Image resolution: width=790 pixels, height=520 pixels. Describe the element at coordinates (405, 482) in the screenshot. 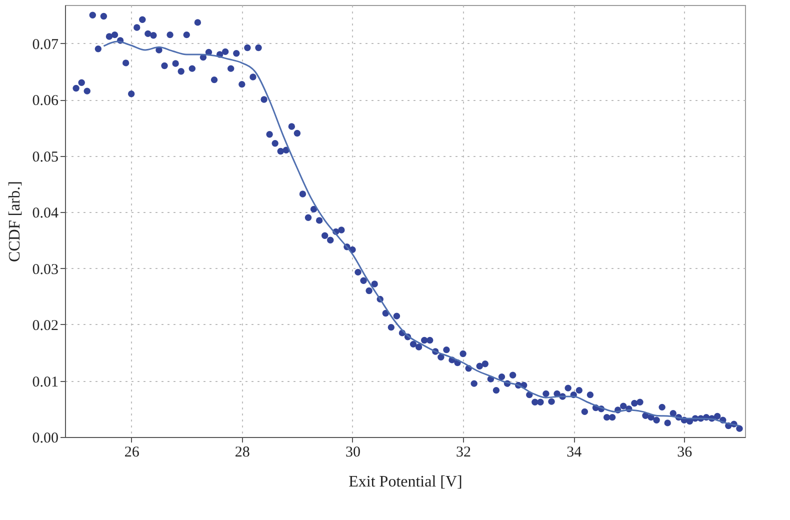

I see `x-axis-title: Exit Potential [V]` at that location.